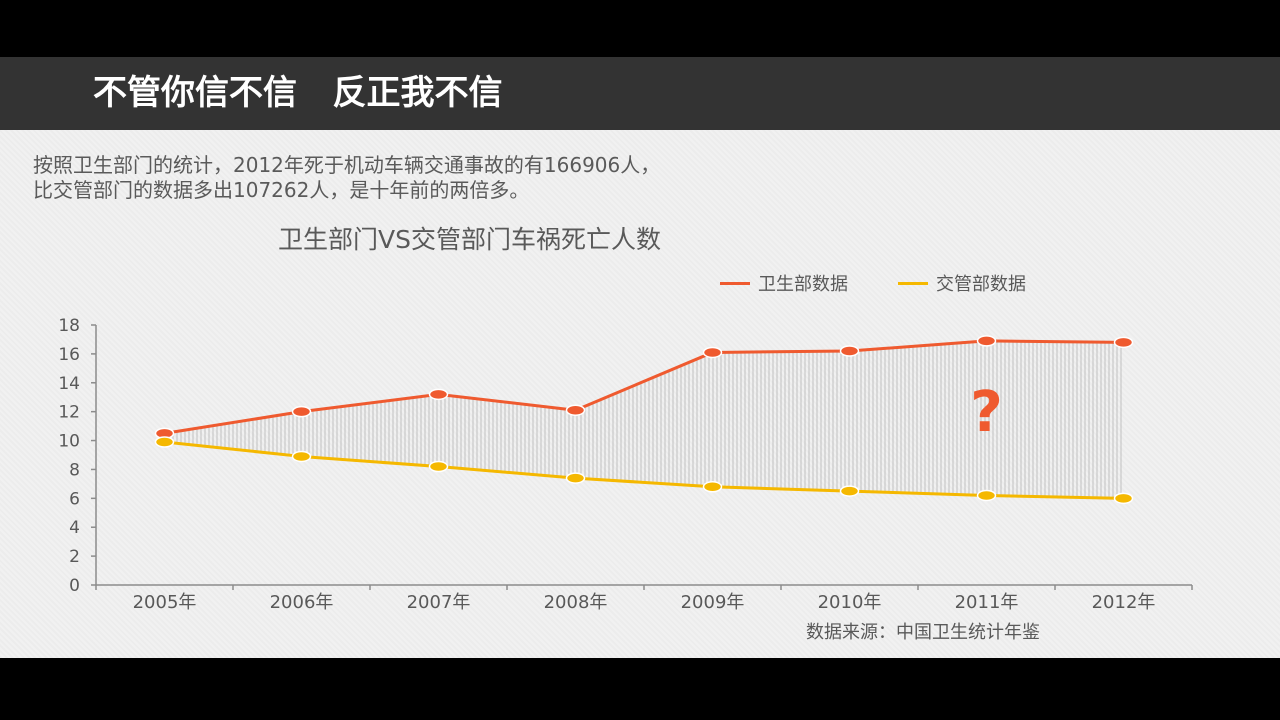  What do you see at coordinates (281, 190) in the screenshot?
I see `description-line-2: 比交管部门的数据多出107262人，是十年前的两倍多。` at bounding box center [281, 190].